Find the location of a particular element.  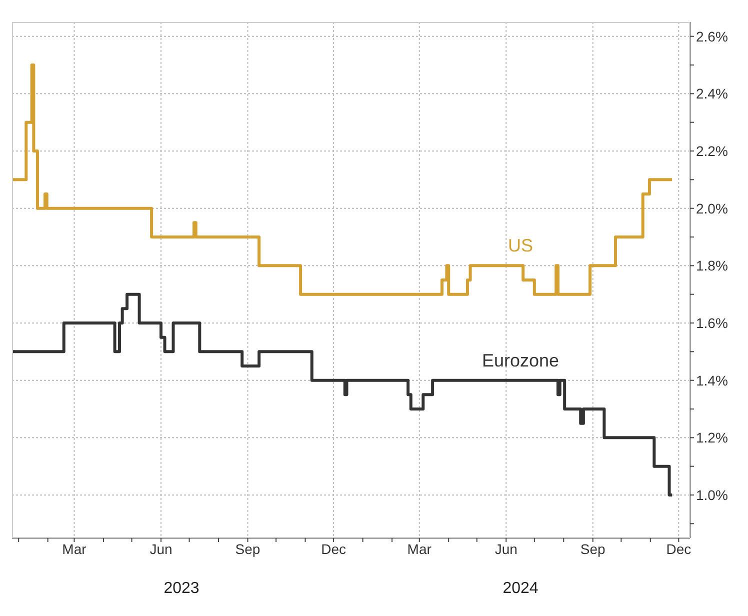

y-tick-label: 1.6% is located at coordinates (712, 322).